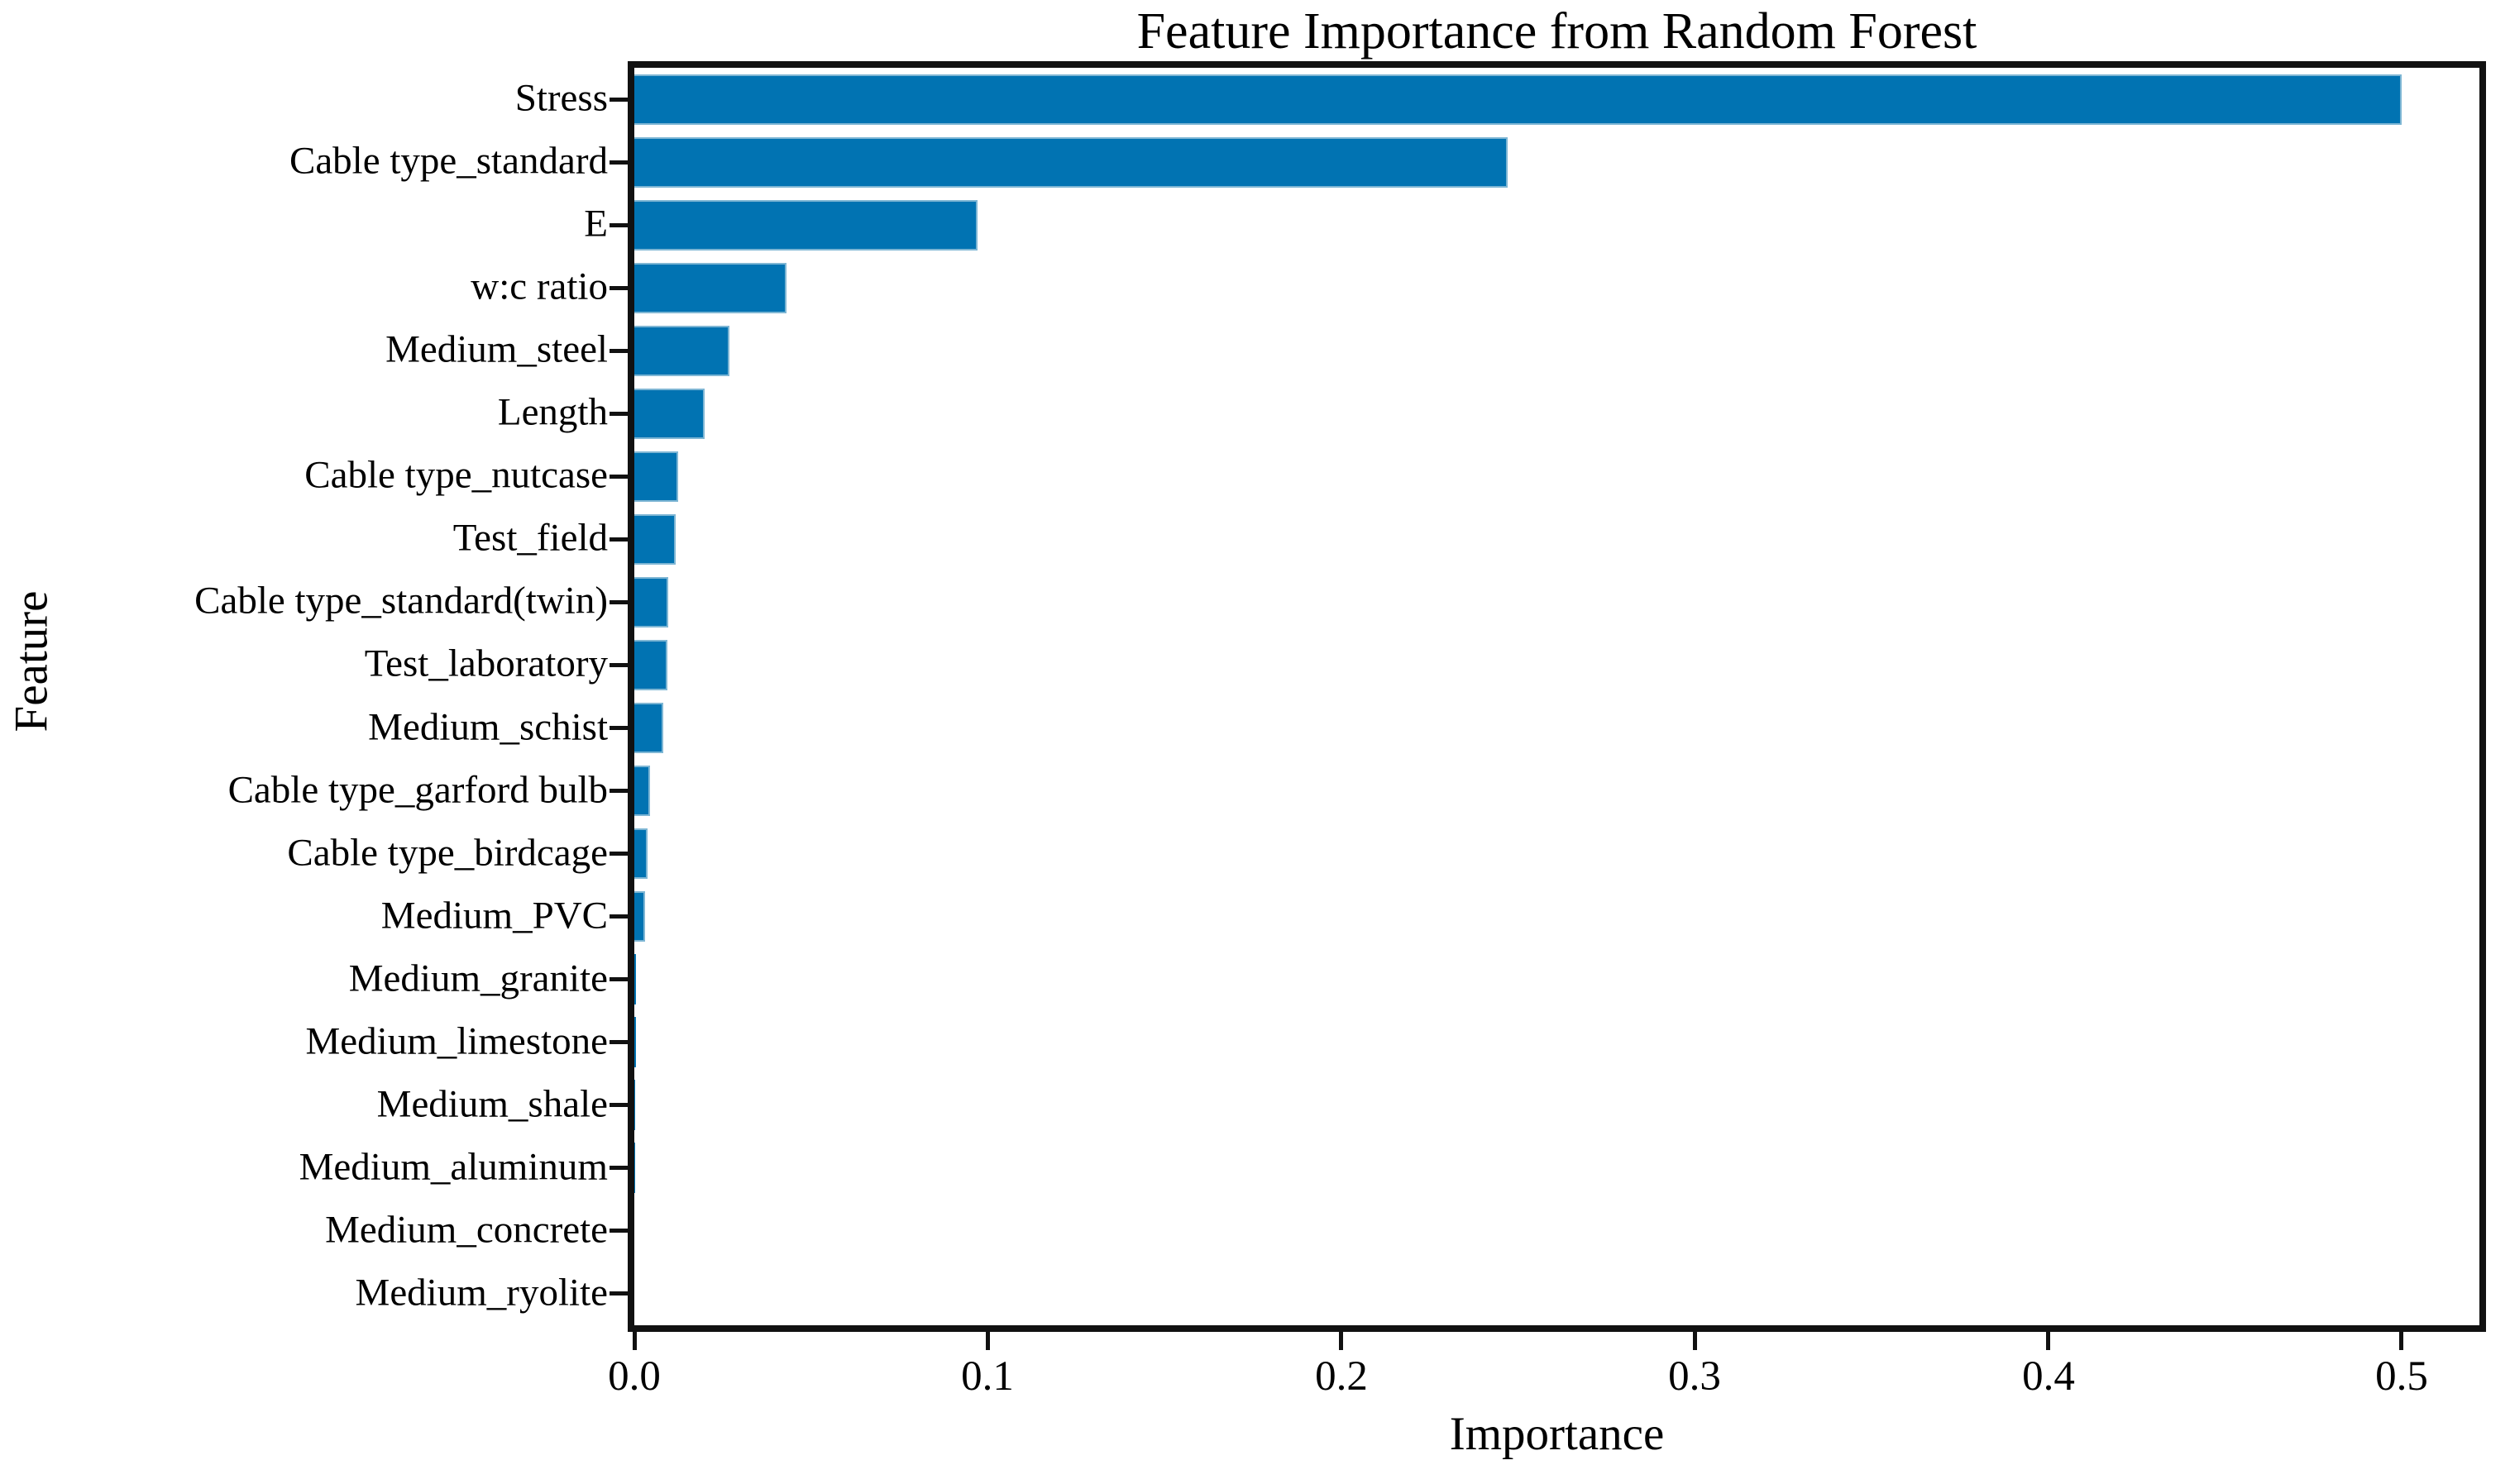 The image size is (2510, 1484). What do you see at coordinates (634, 1105) in the screenshot?
I see `bar-medium-shale` at bounding box center [634, 1105].